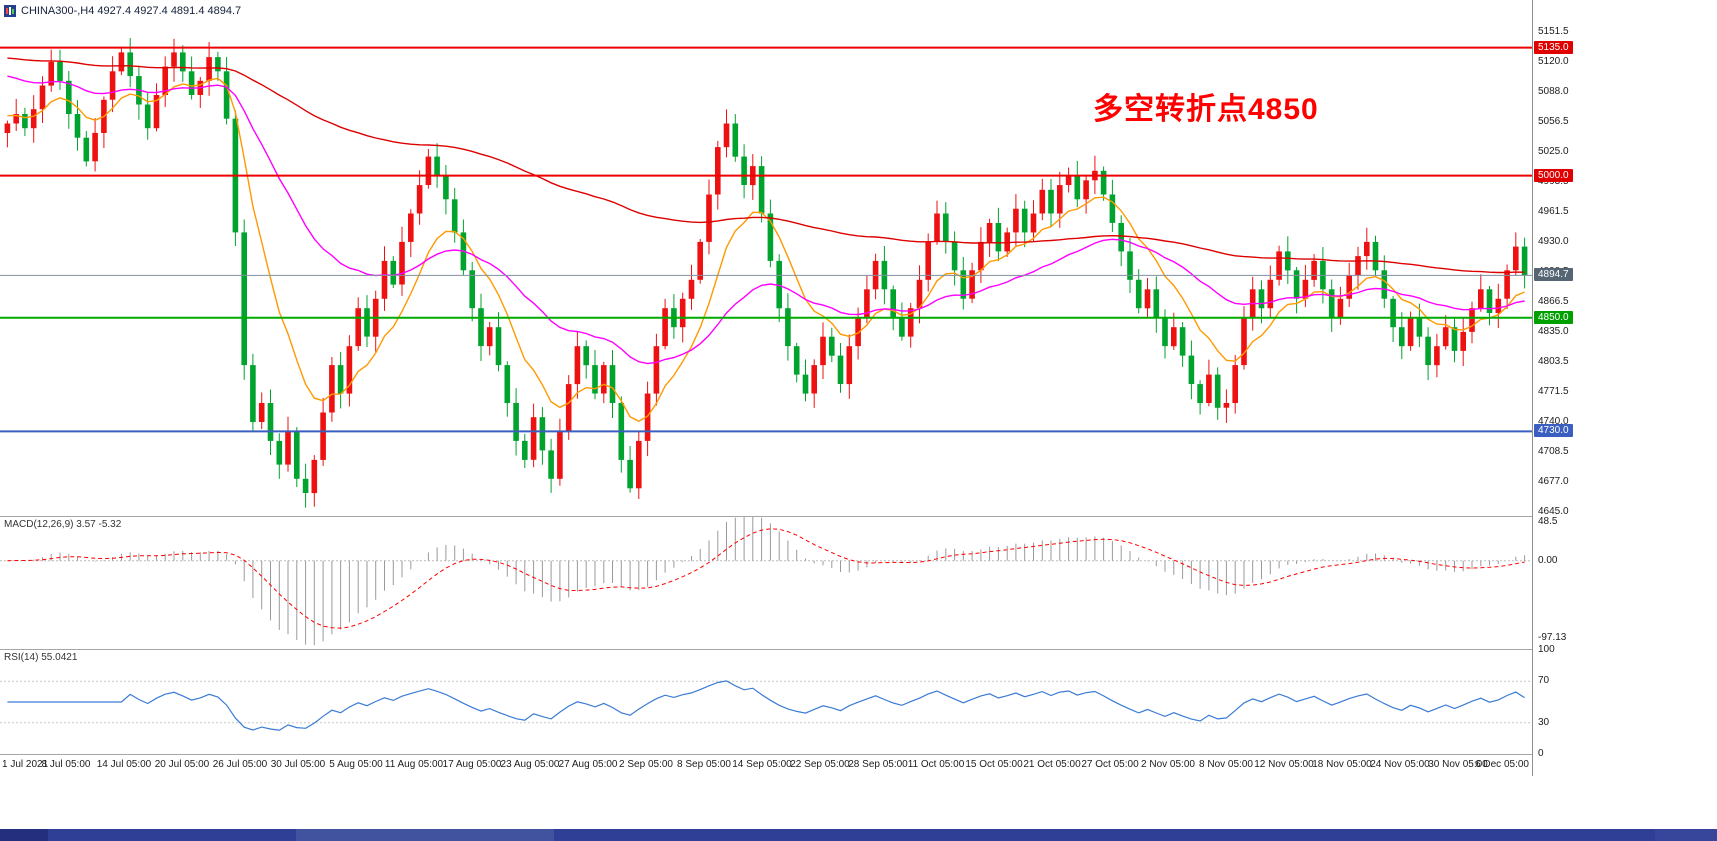  Describe the element at coordinates (766, 705) in the screenshot. I see `rsi-line` at that location.